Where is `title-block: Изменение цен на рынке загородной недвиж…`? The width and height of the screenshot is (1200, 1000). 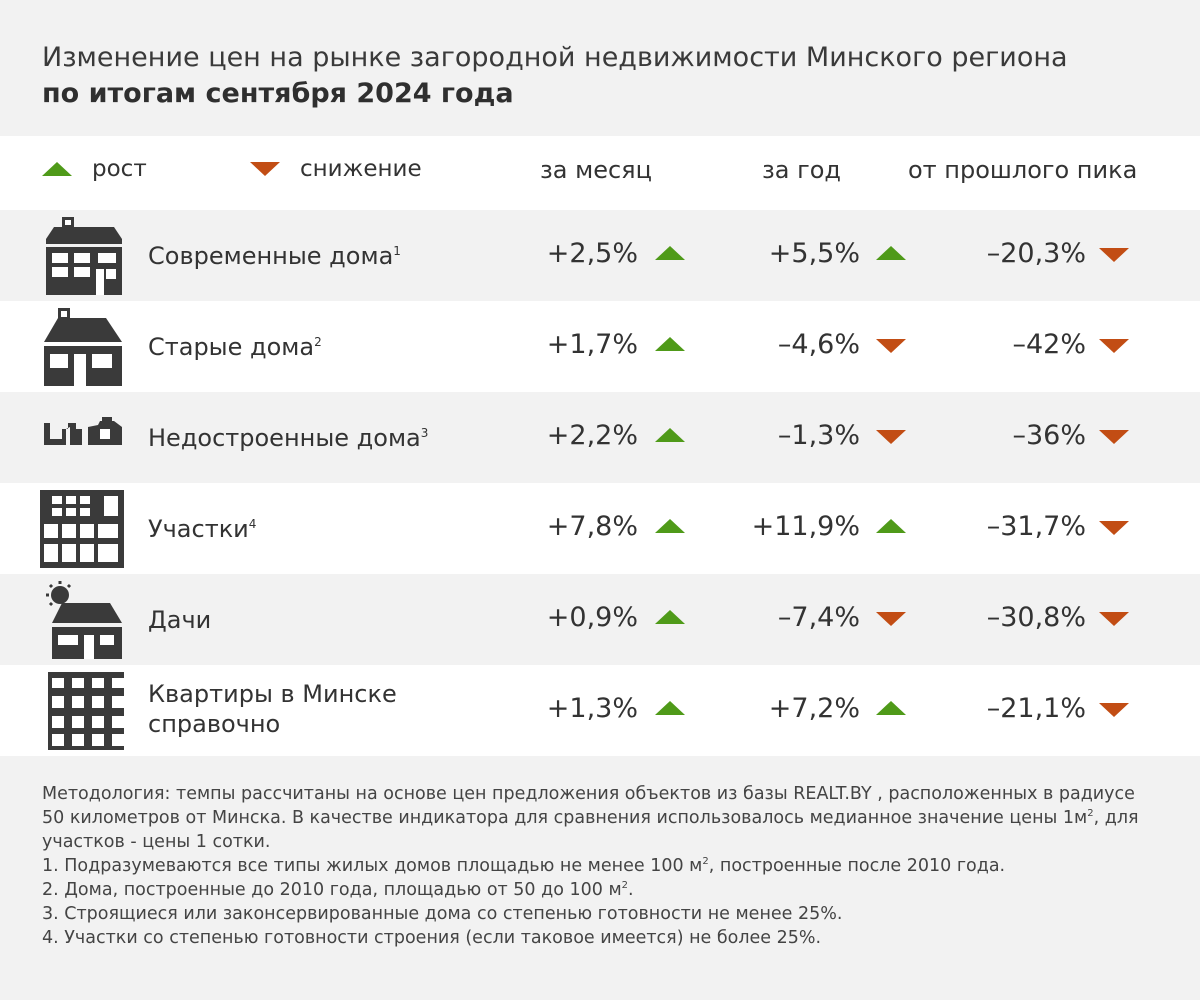
title-block: Изменение цен на рынке загородной недвиж… is located at coordinates (612, 76).